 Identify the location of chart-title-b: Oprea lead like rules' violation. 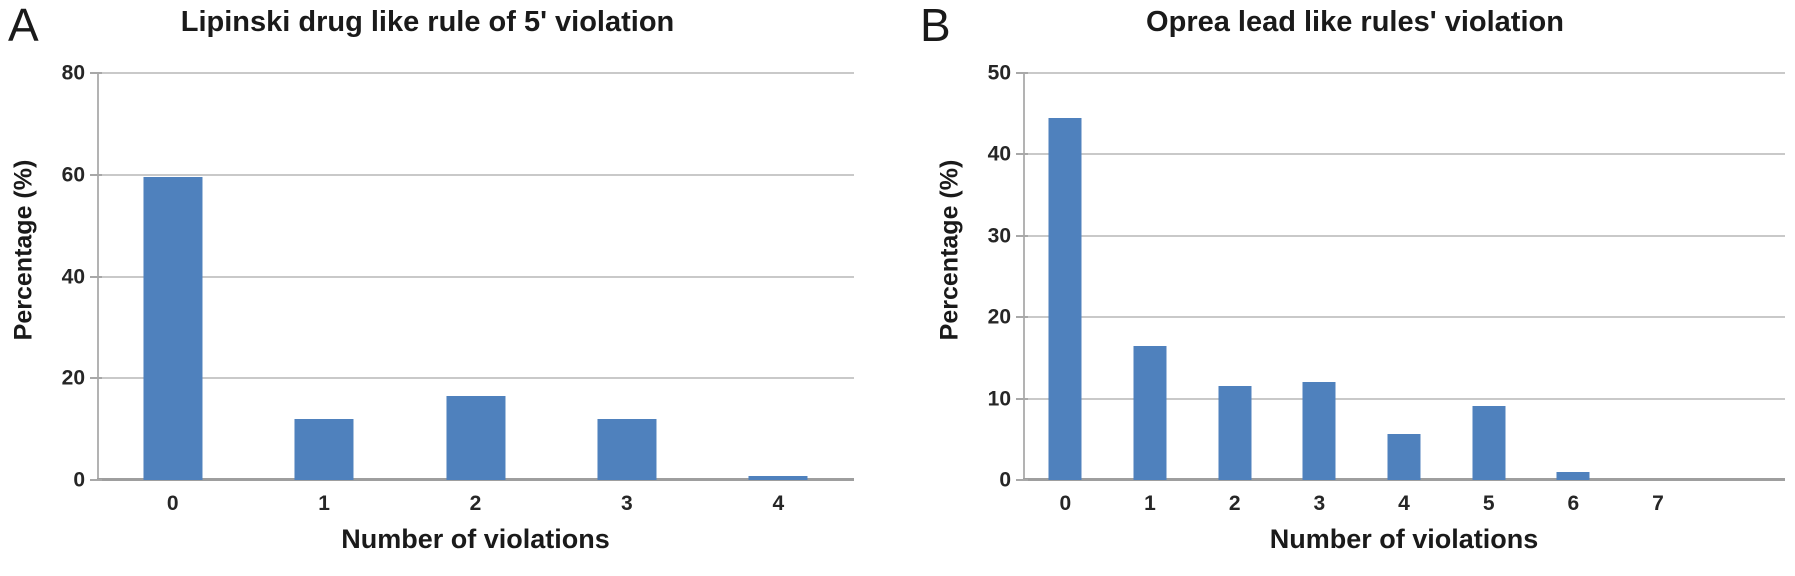
(1355, 22).